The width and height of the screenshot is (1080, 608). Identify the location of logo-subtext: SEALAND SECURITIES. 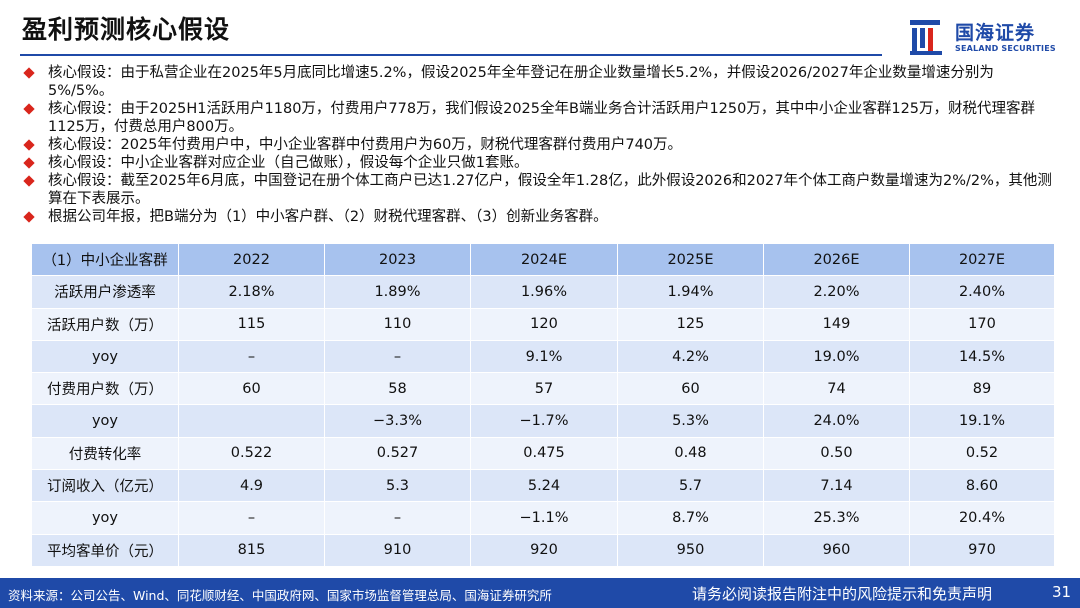
(1005, 48).